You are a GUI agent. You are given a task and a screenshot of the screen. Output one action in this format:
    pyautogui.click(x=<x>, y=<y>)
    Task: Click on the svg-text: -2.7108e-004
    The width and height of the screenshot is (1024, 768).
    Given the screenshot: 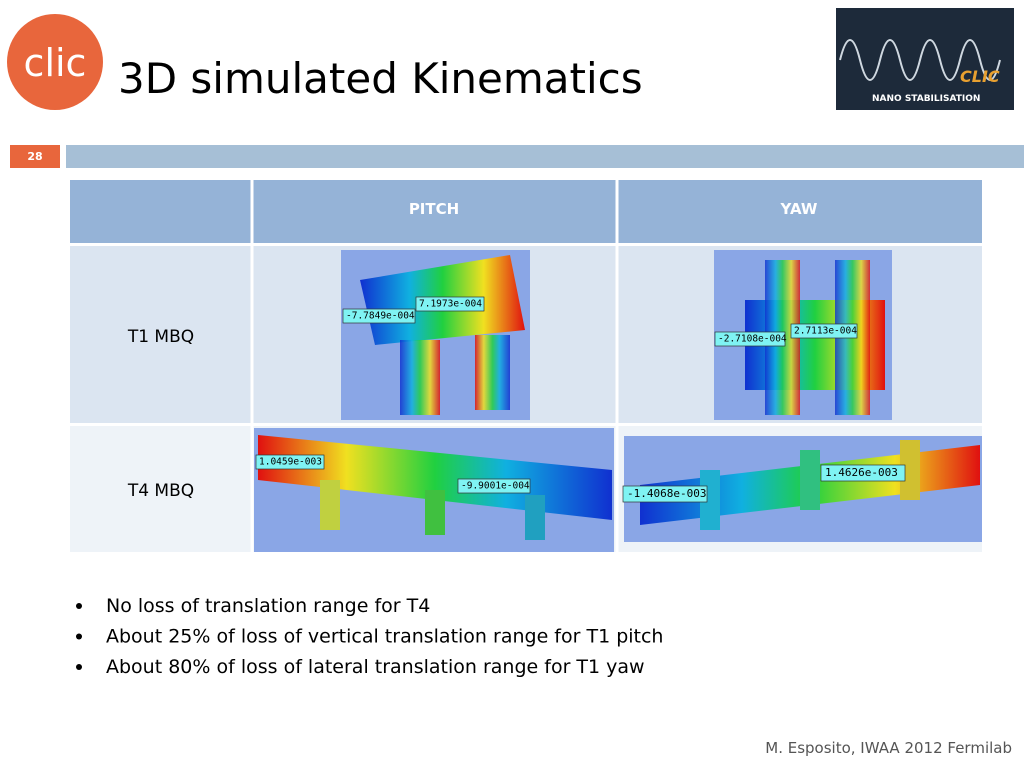 What is the action you would take?
    pyautogui.click(x=752, y=339)
    